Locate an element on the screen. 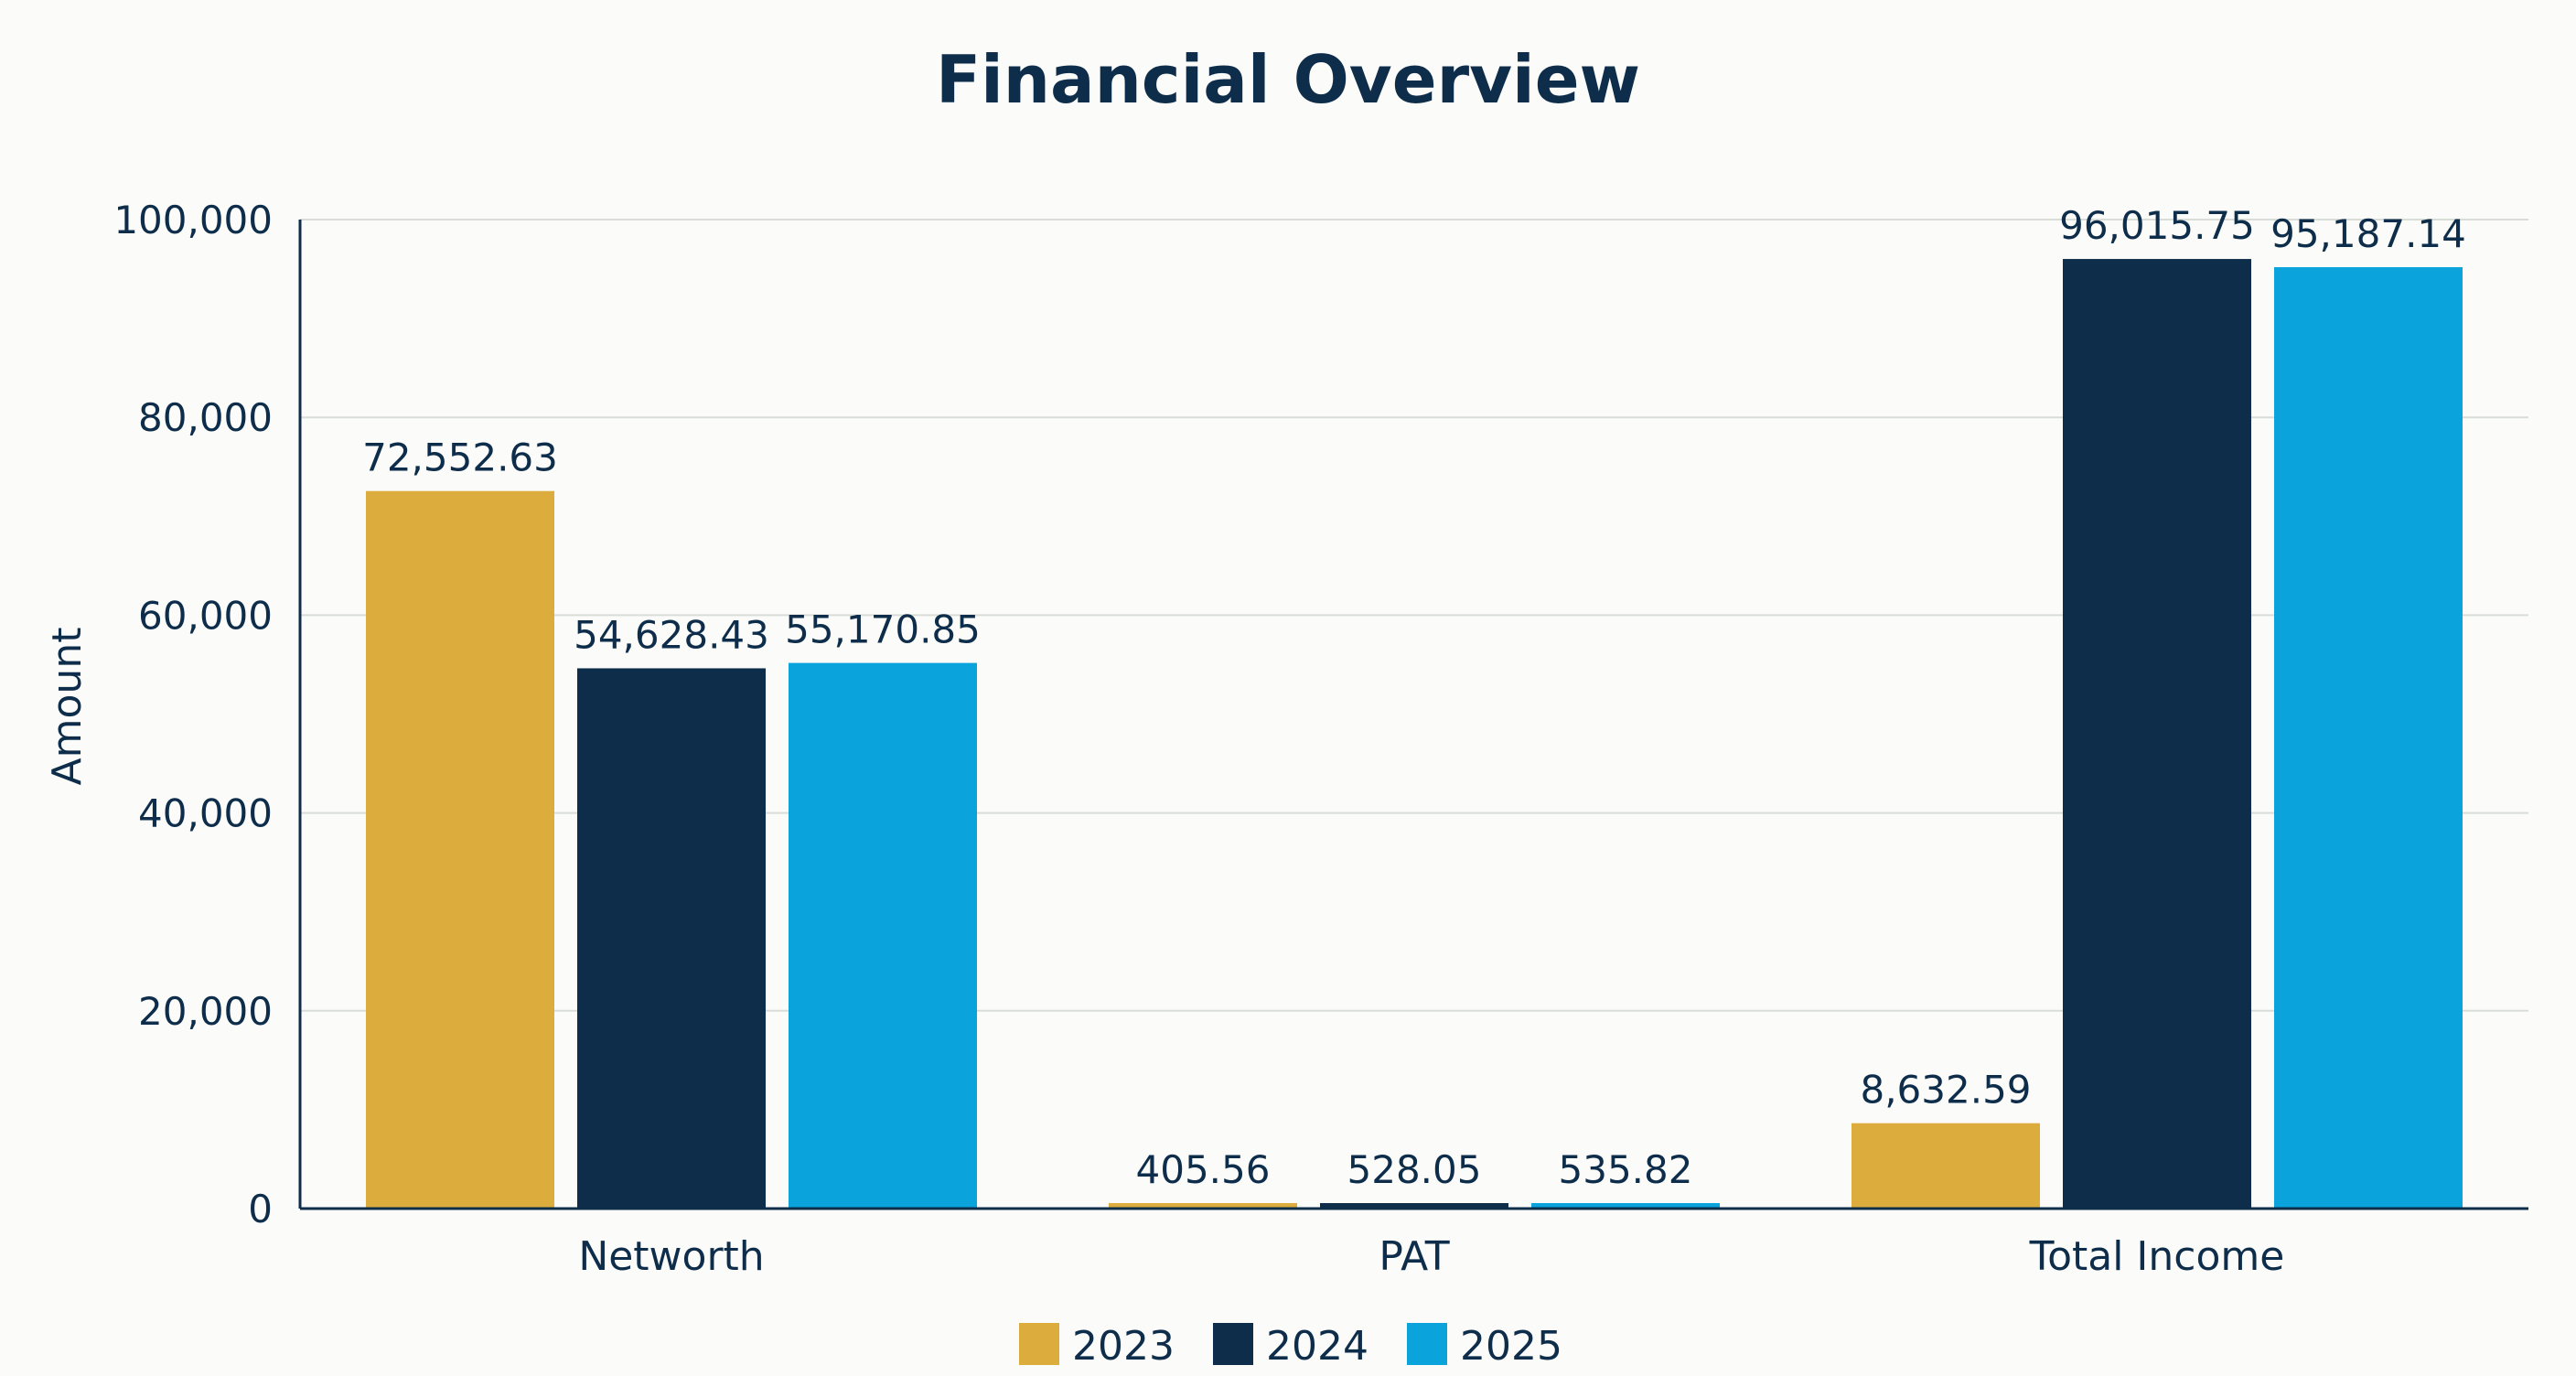 This screenshot has height=1376, width=2576. legend-swatch-2025 is located at coordinates (1427, 1344).